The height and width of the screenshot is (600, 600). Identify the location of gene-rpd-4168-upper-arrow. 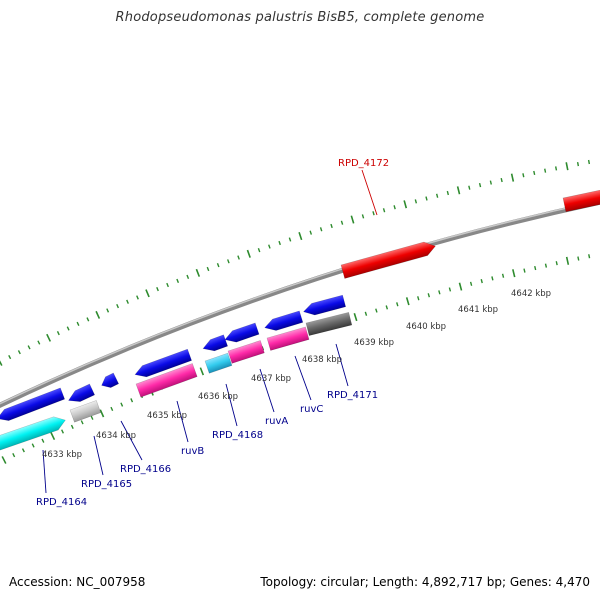
(214, 344).